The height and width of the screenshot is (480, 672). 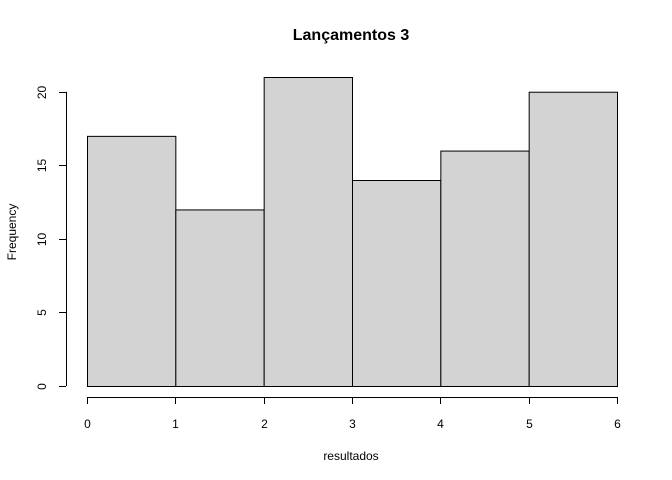 I want to click on x-tick-label: 3, so click(x=352, y=424).